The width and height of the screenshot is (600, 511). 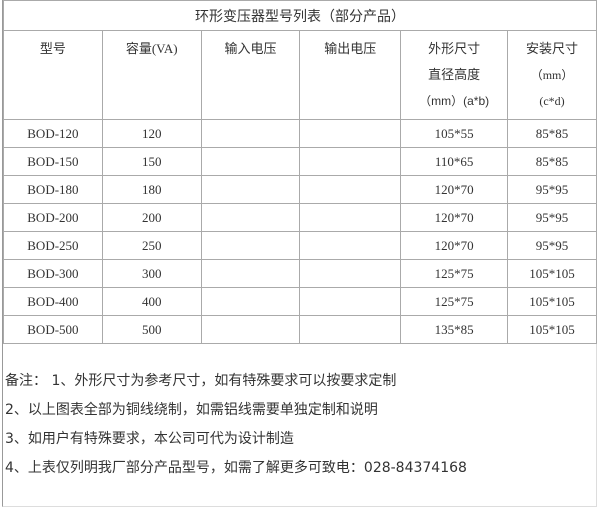 I want to click on header-outer-size: 外形尺寸直径高度 （mm）(a*b), so click(x=454, y=75).